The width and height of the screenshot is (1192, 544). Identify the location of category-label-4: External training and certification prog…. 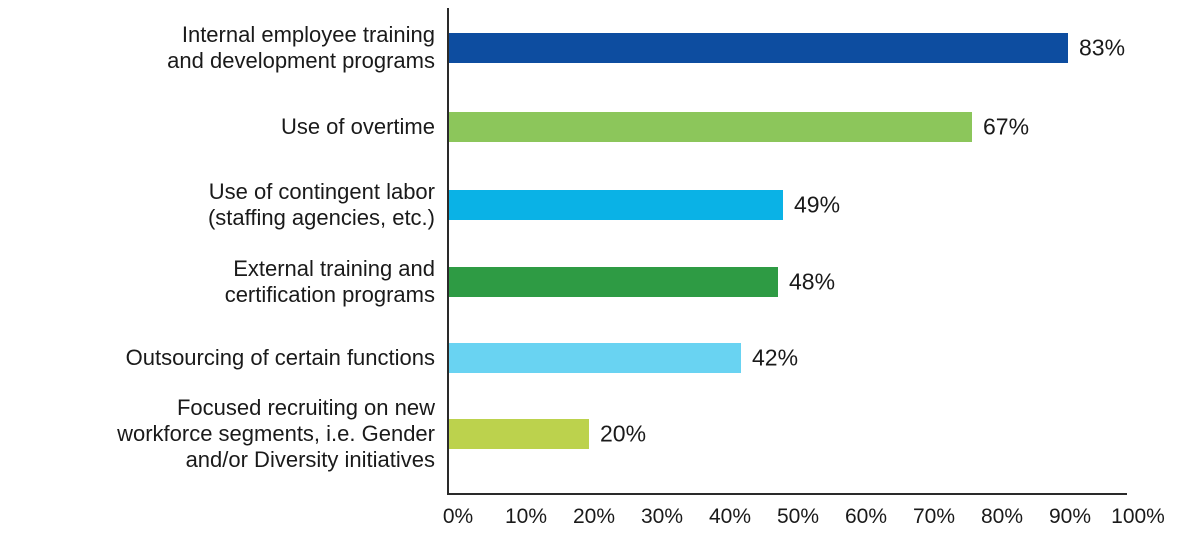
(329, 281).